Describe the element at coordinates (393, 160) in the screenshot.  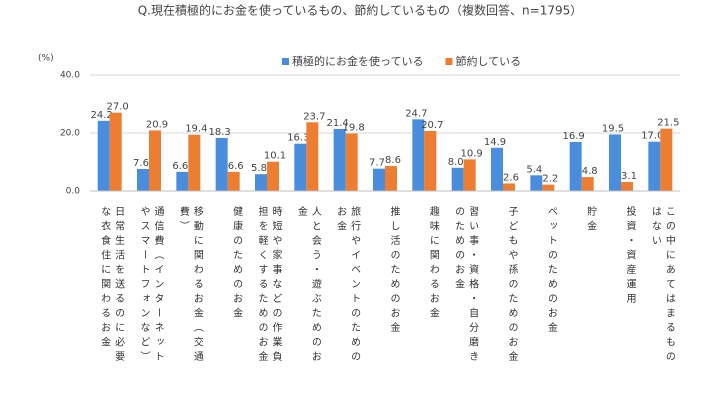
I see `value-label: 8.6` at that location.